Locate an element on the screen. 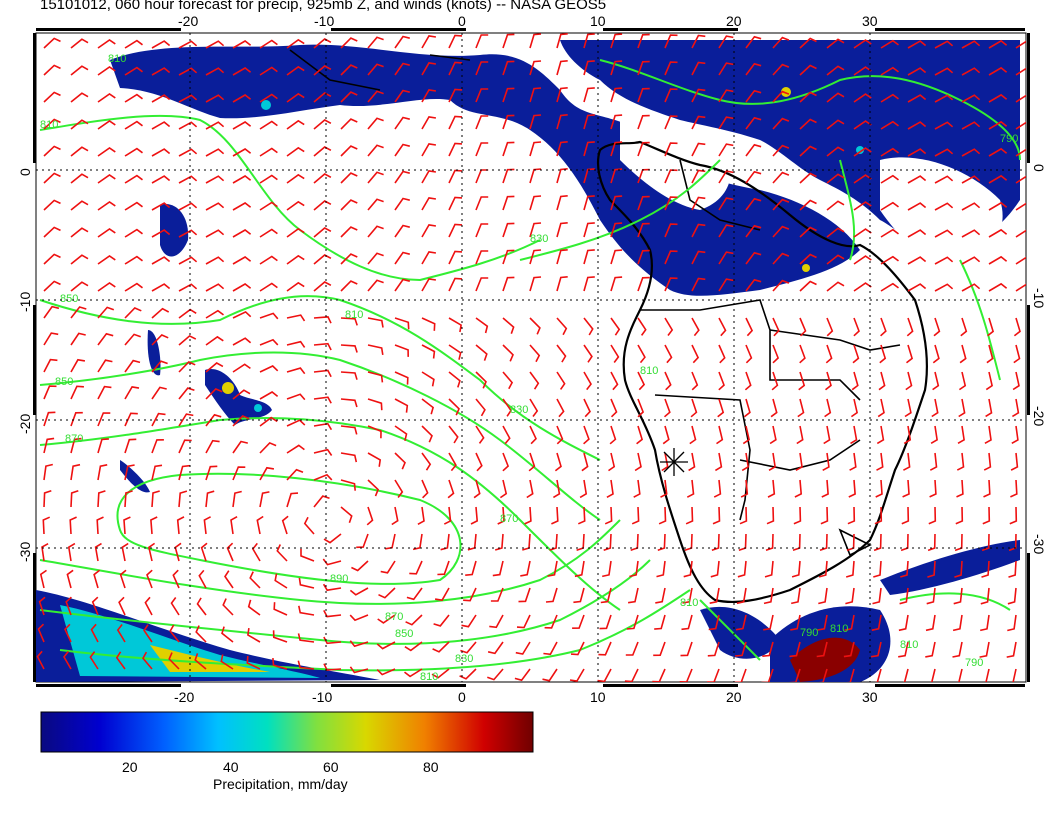 The image size is (1056, 816). contour-label: 870 is located at coordinates (509, 519).